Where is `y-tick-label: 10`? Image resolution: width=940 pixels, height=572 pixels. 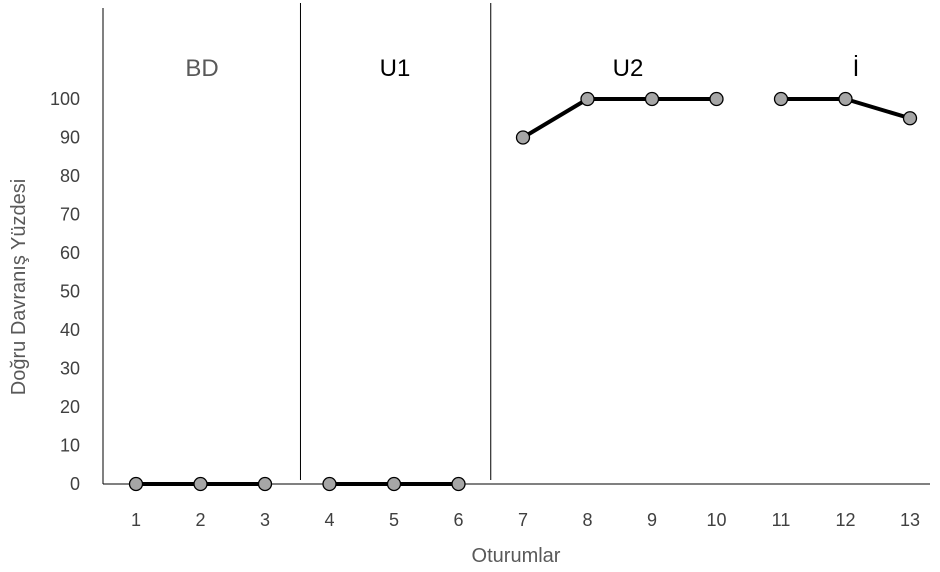 y-tick-label: 10 is located at coordinates (70, 446).